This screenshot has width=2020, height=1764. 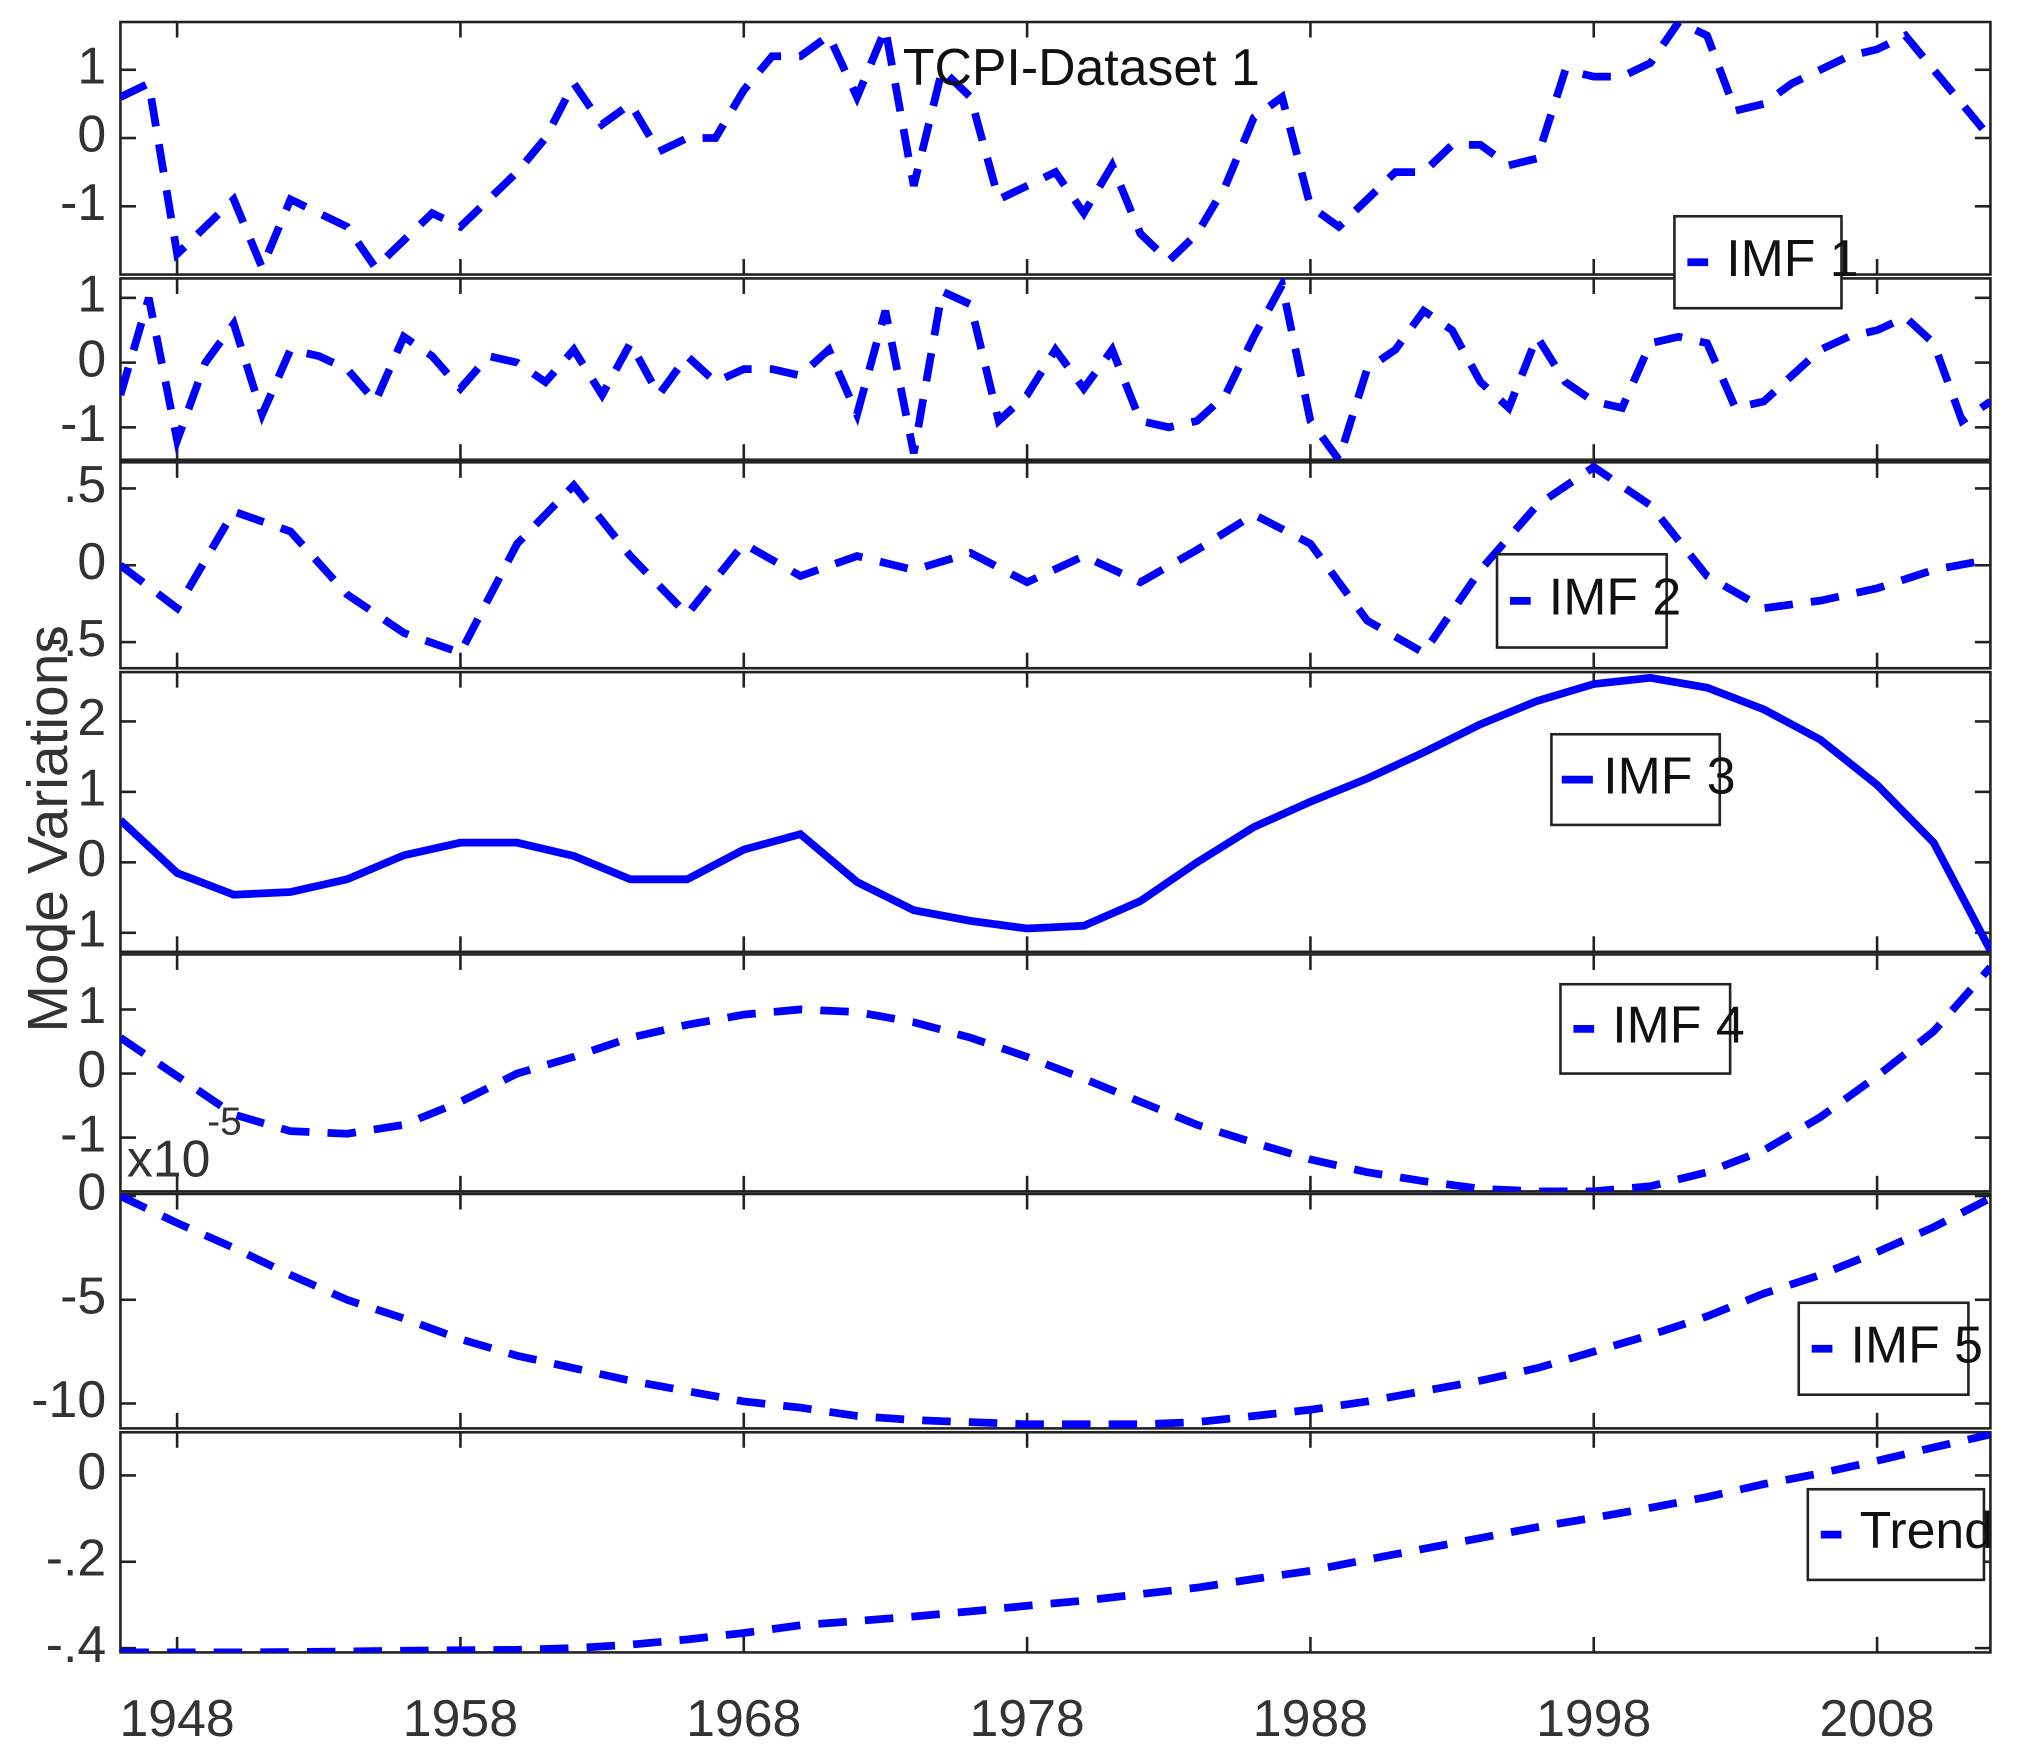 I want to click on x-tick-label: 1948, so click(x=176, y=1718).